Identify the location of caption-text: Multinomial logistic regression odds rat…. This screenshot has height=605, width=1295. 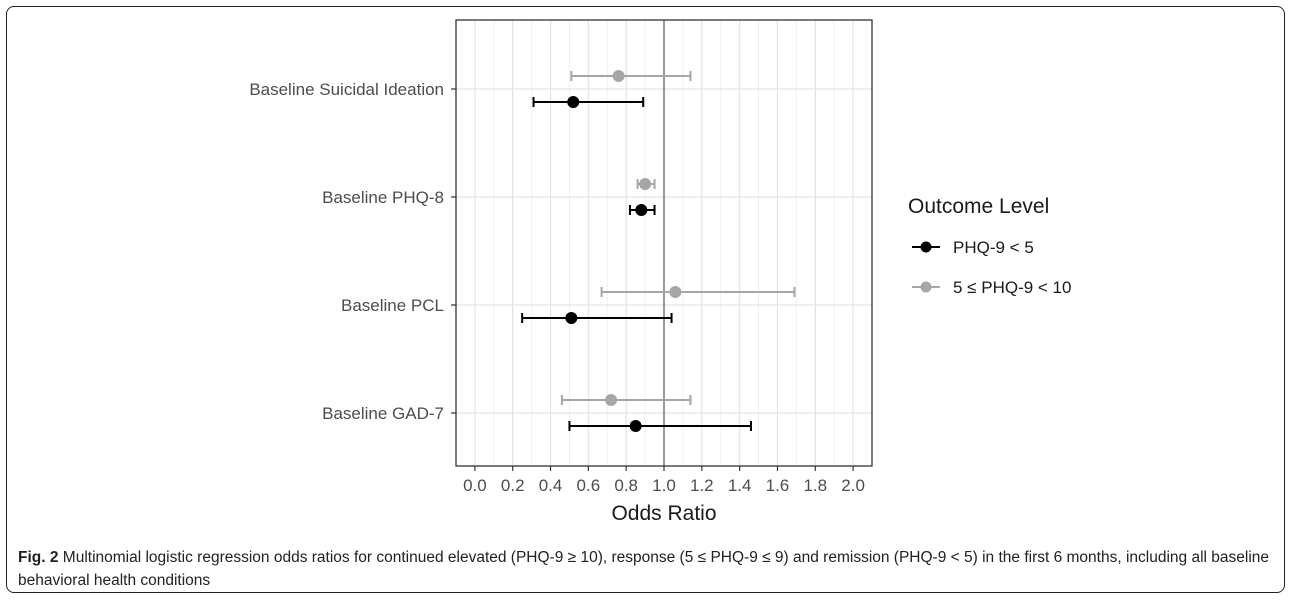
(644, 569).